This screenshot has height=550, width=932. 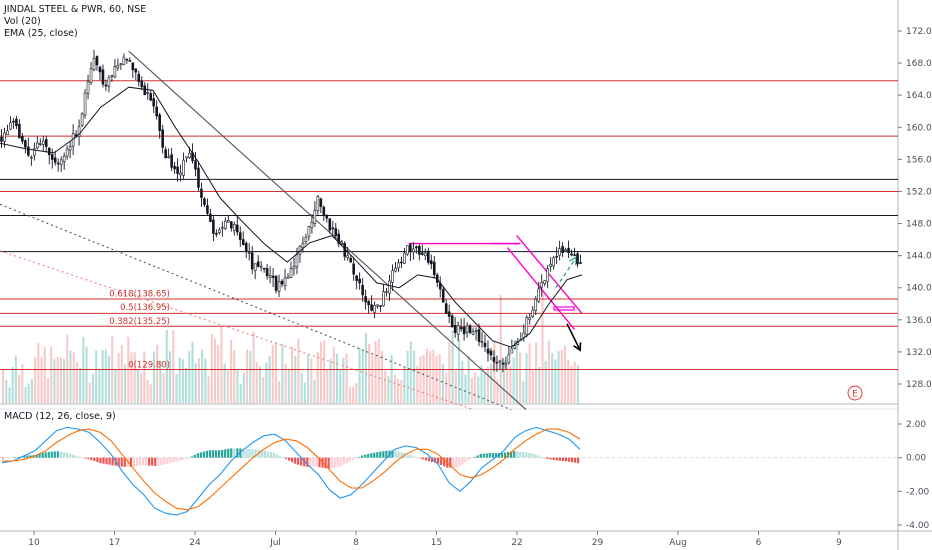 I want to click on time-tick-label: Jul, so click(x=275, y=543).